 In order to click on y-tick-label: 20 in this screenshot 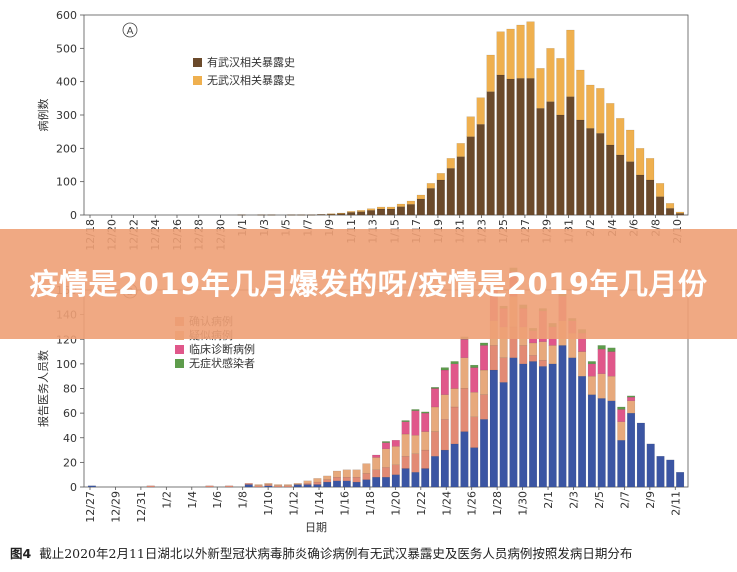, I will do `click(70, 462)`.